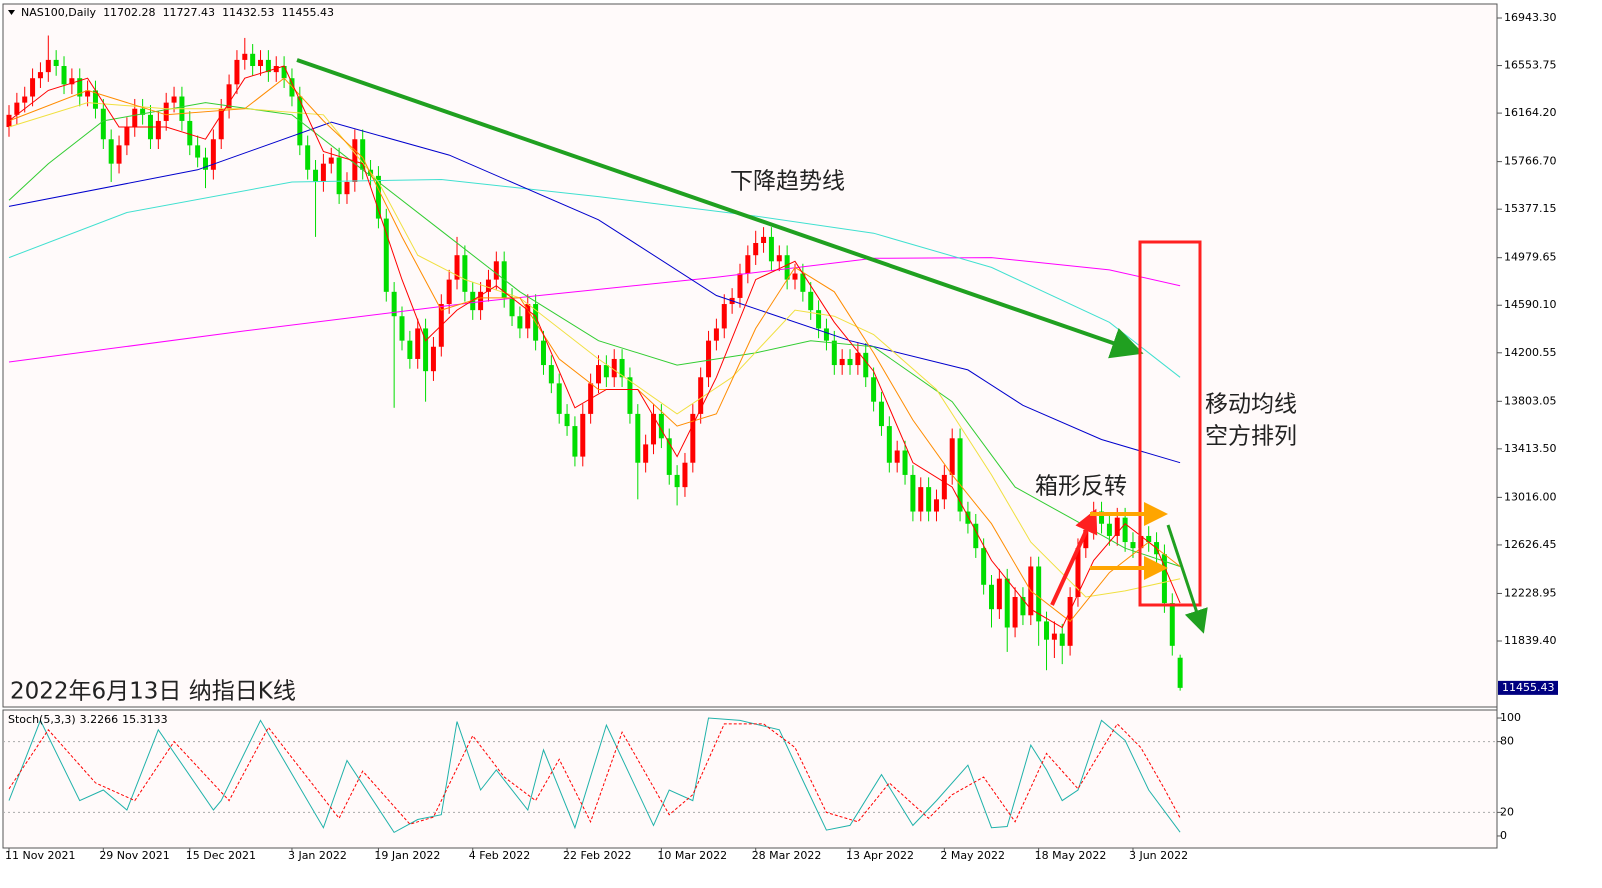 This screenshot has width=1602, height=888. I want to click on x-tick-label: 18 May 2022, so click(1071, 855).